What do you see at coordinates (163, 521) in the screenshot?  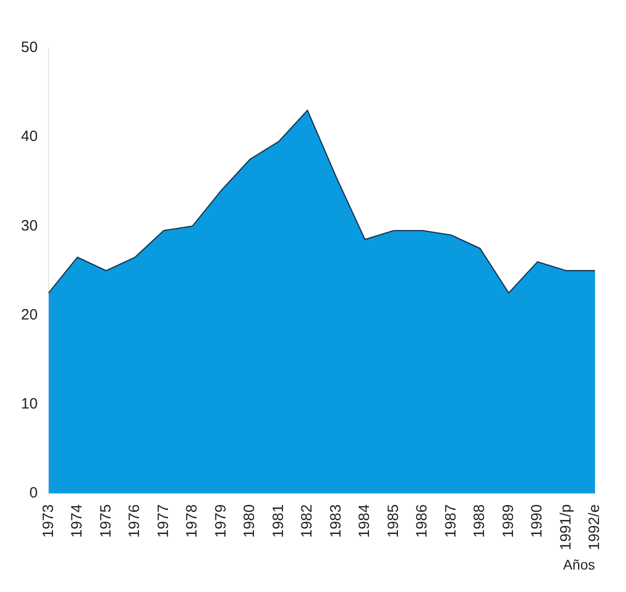 I see `x-tick-label: 1977` at bounding box center [163, 521].